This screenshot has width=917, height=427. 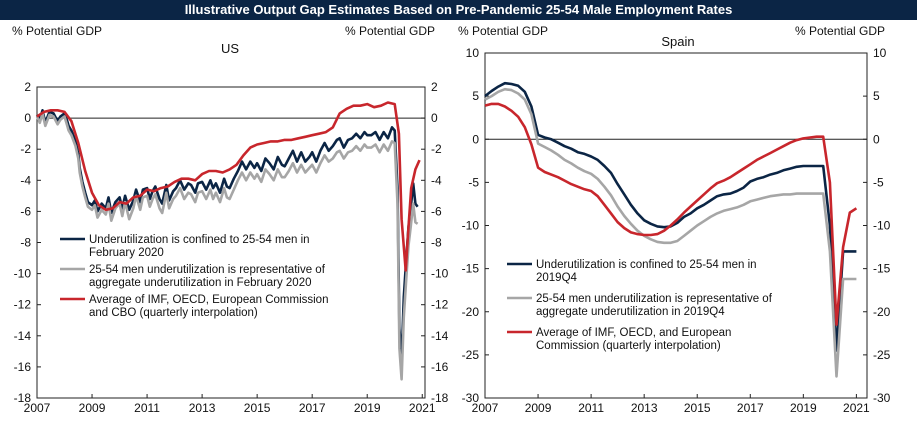 I want to click on us-y-tick-label-right: -18, so click(x=440, y=398).